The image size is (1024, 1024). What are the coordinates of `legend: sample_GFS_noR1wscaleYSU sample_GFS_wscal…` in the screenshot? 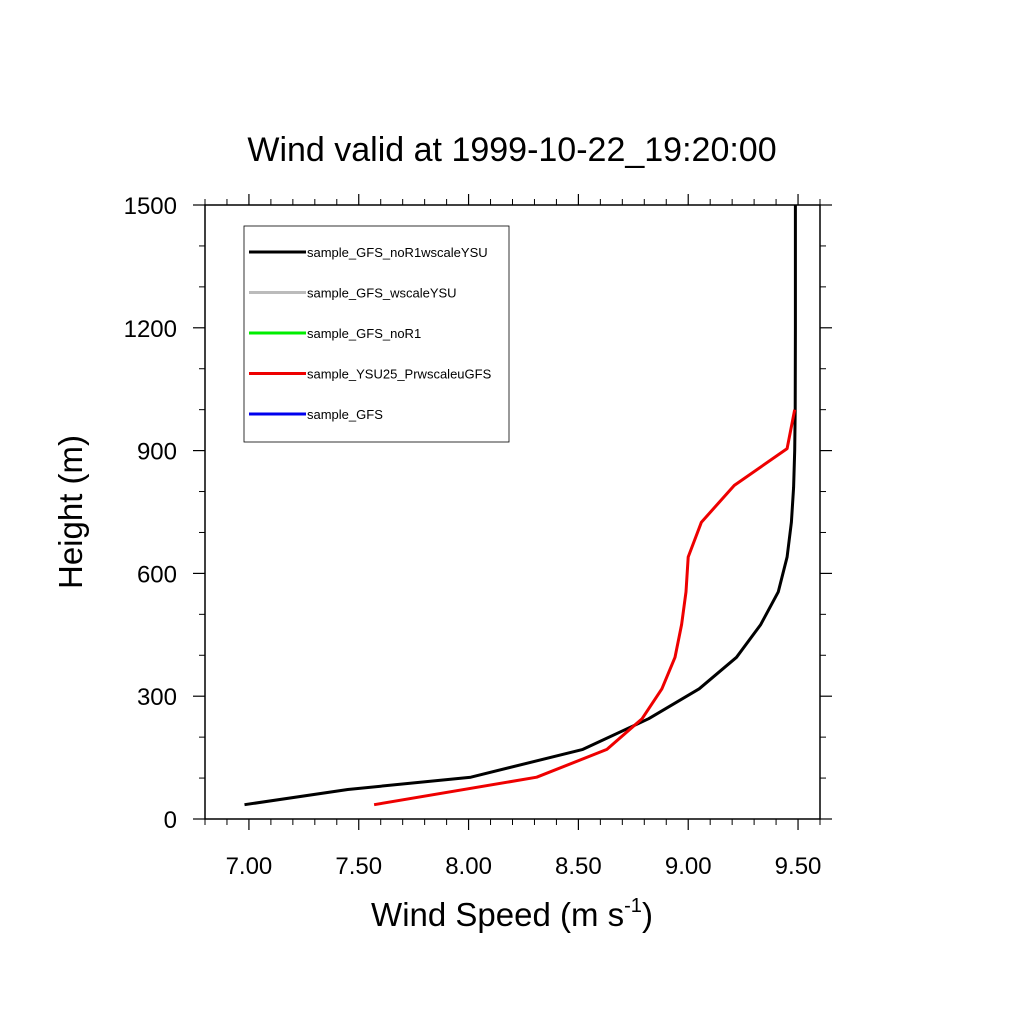 It's located at (376, 334).